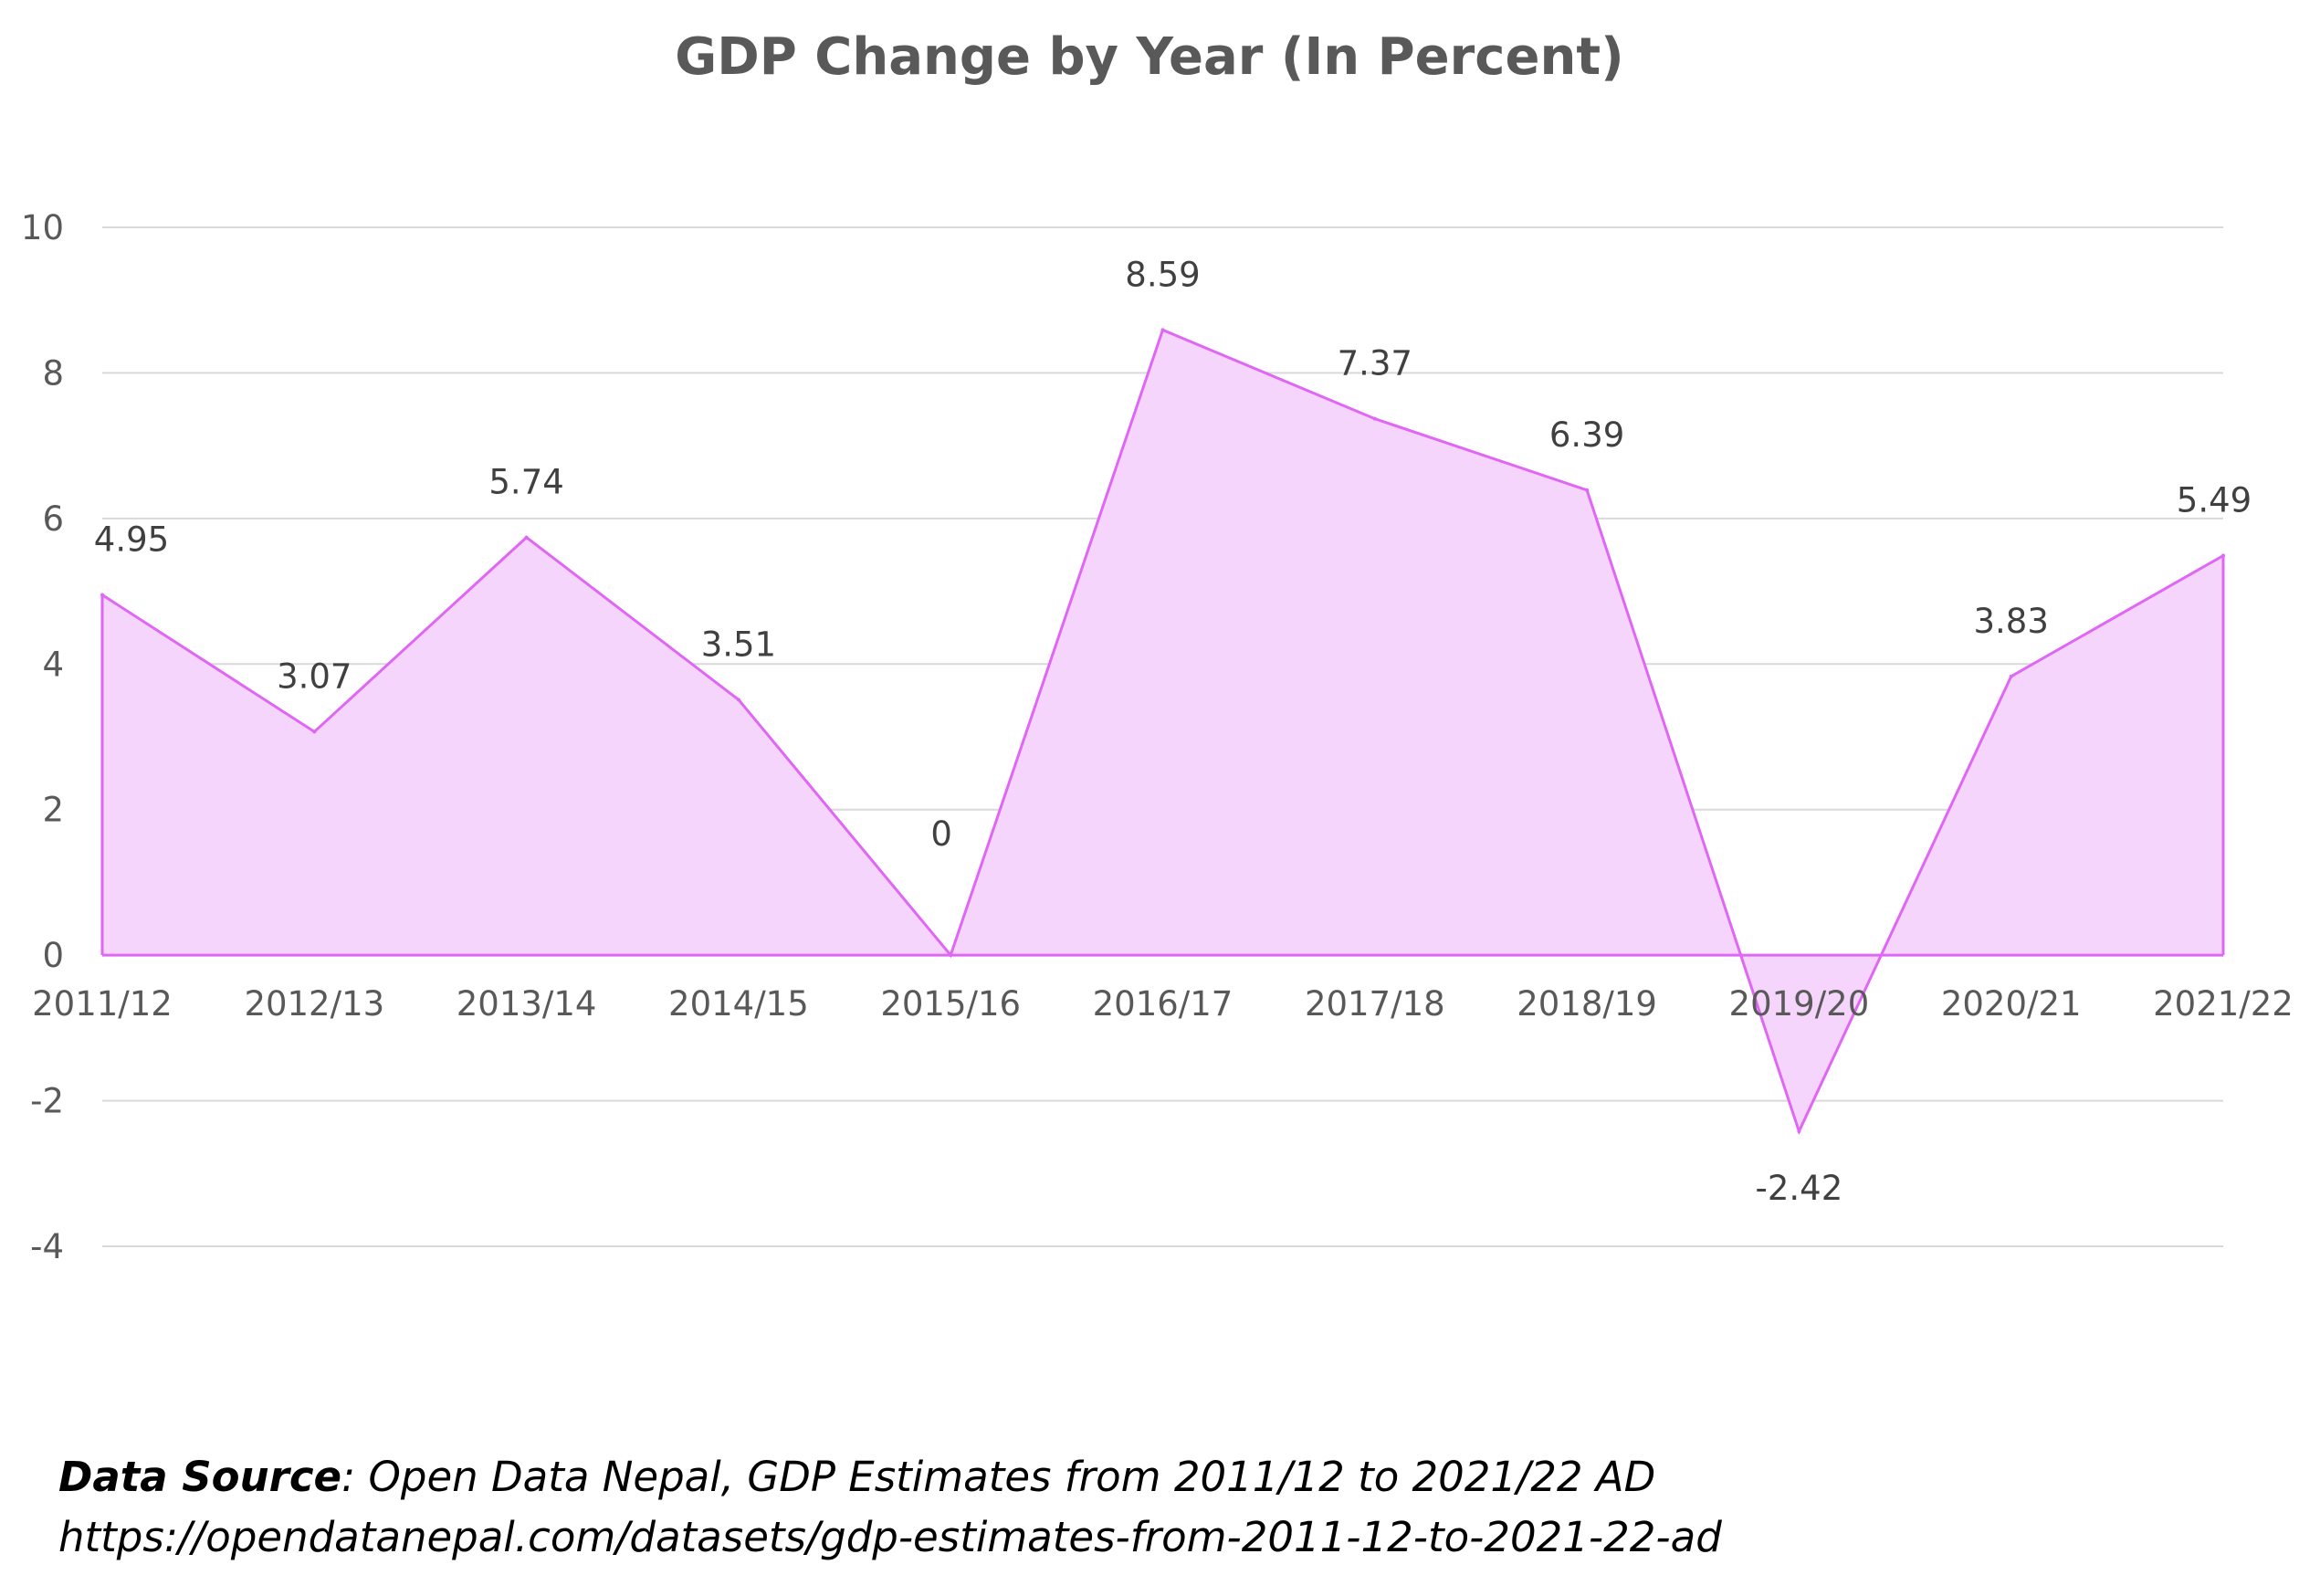 This screenshot has width=2299, height=1596. Describe the element at coordinates (1800, 1004) in the screenshot. I see `x-tick-label: 2019/20` at that location.